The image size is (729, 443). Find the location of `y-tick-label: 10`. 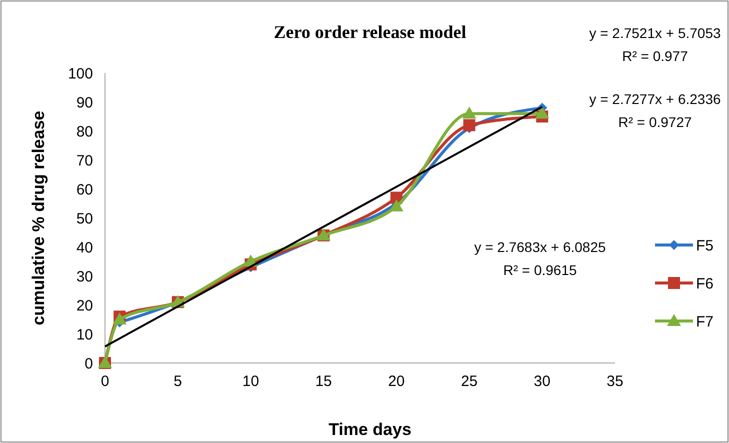

y-tick-label: 10 is located at coordinates (84, 335).